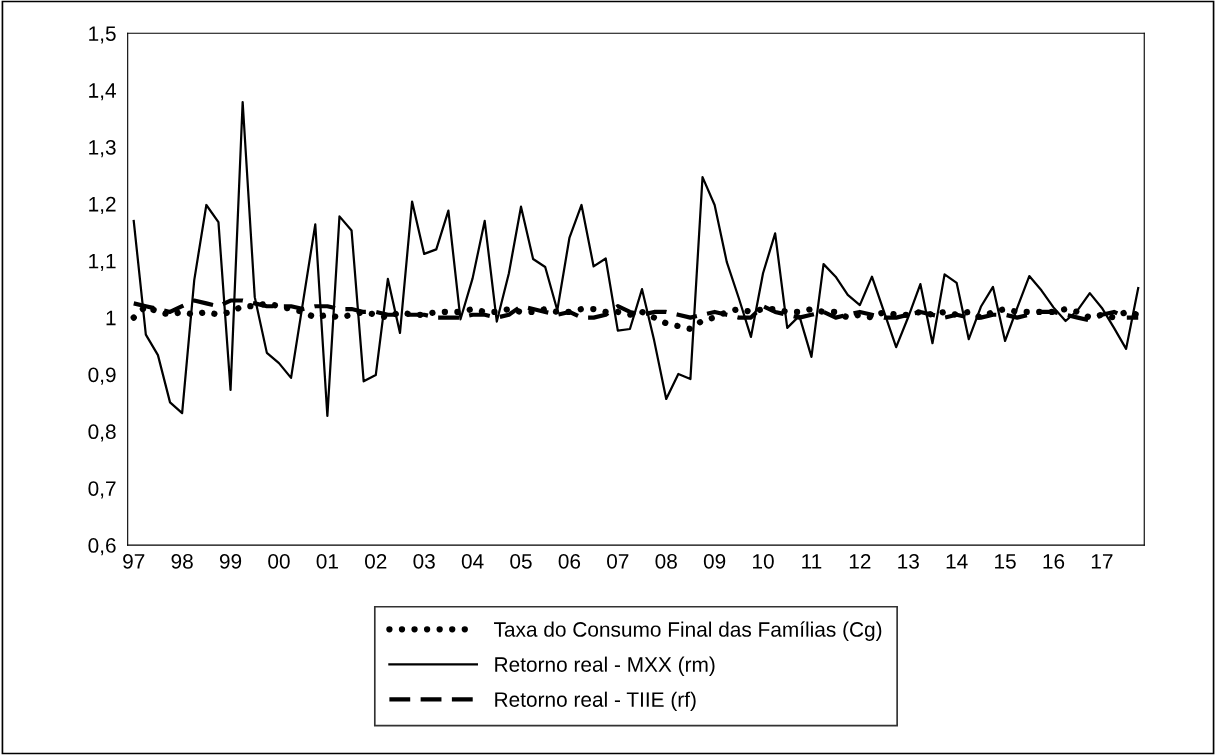 The image size is (1216, 755). What do you see at coordinates (102, 92) in the screenshot?
I see `y-tick-label: 1,4` at bounding box center [102, 92].